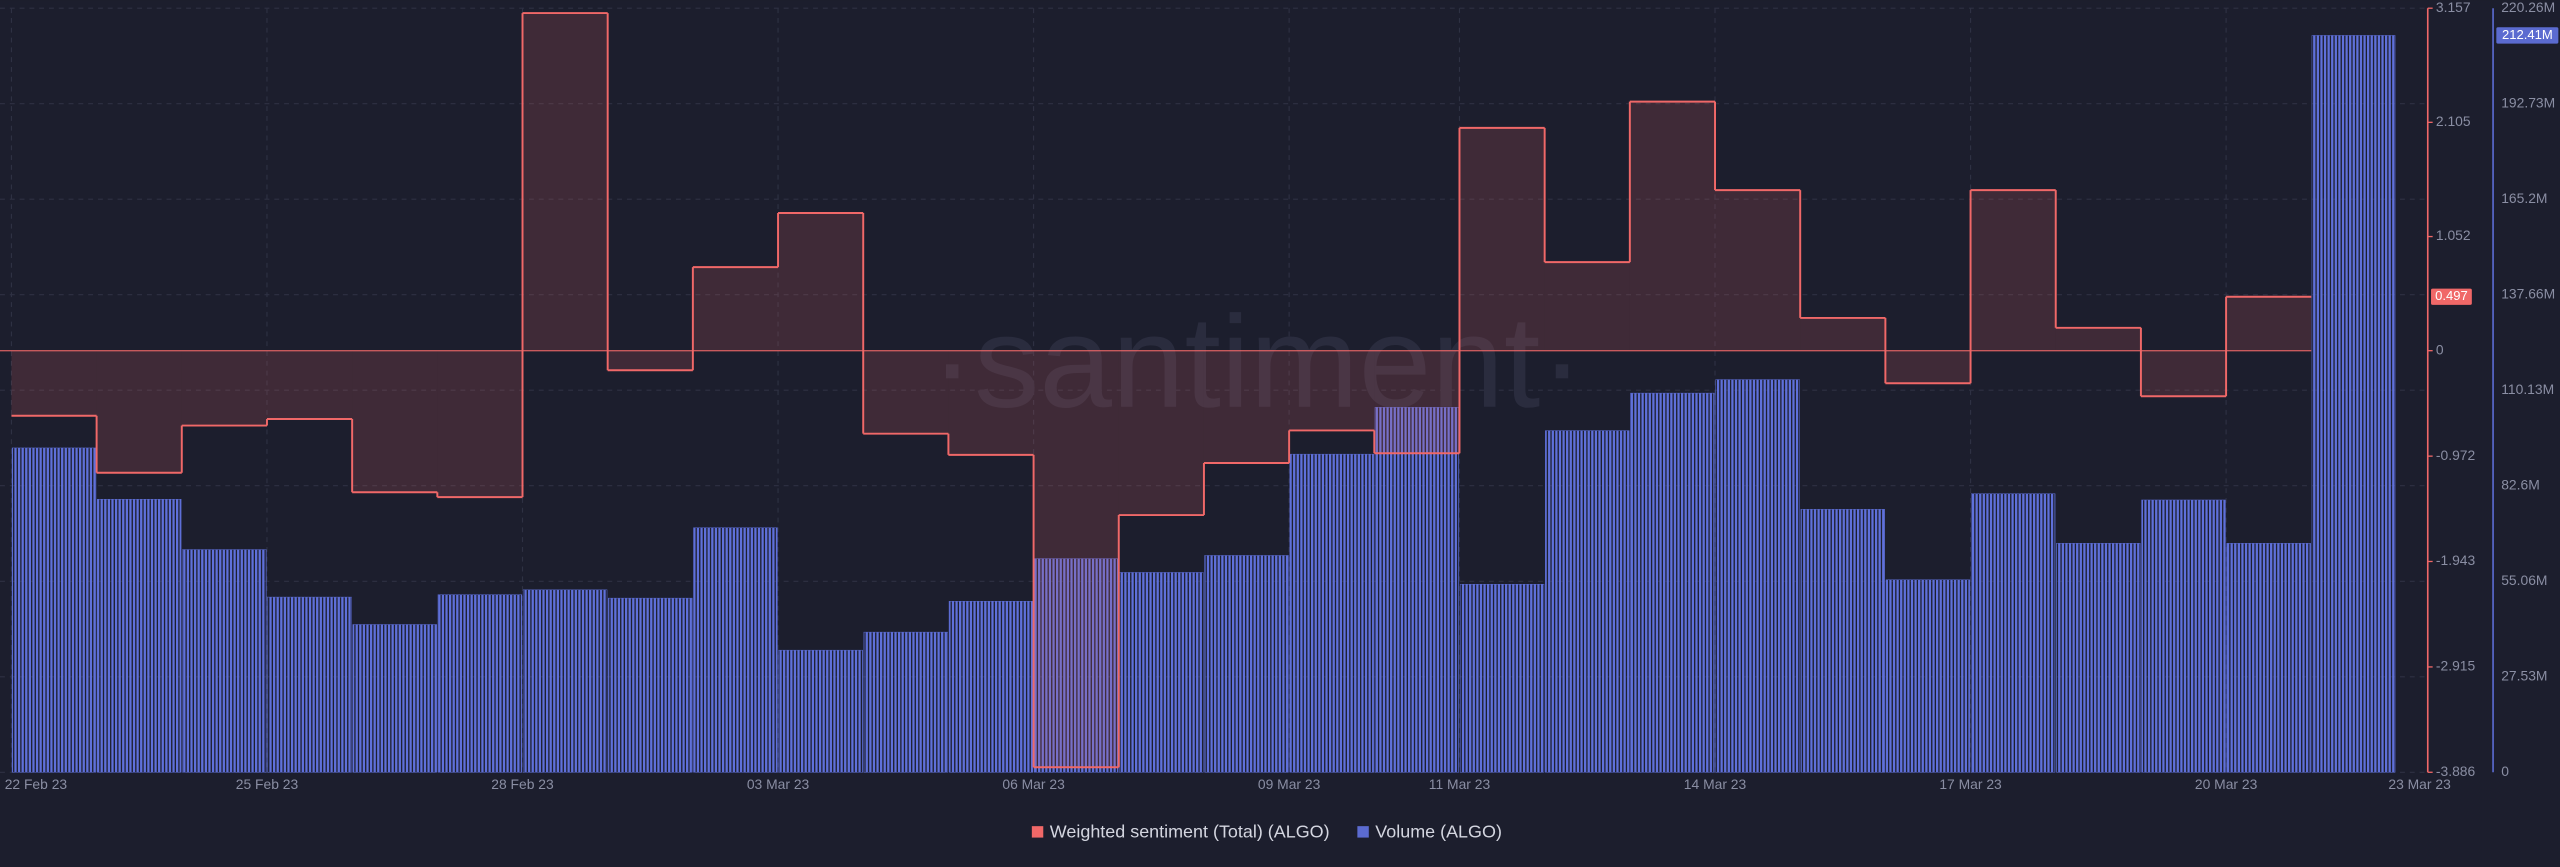  I want to click on volume-marker-label: 212.41M, so click(2527, 34).